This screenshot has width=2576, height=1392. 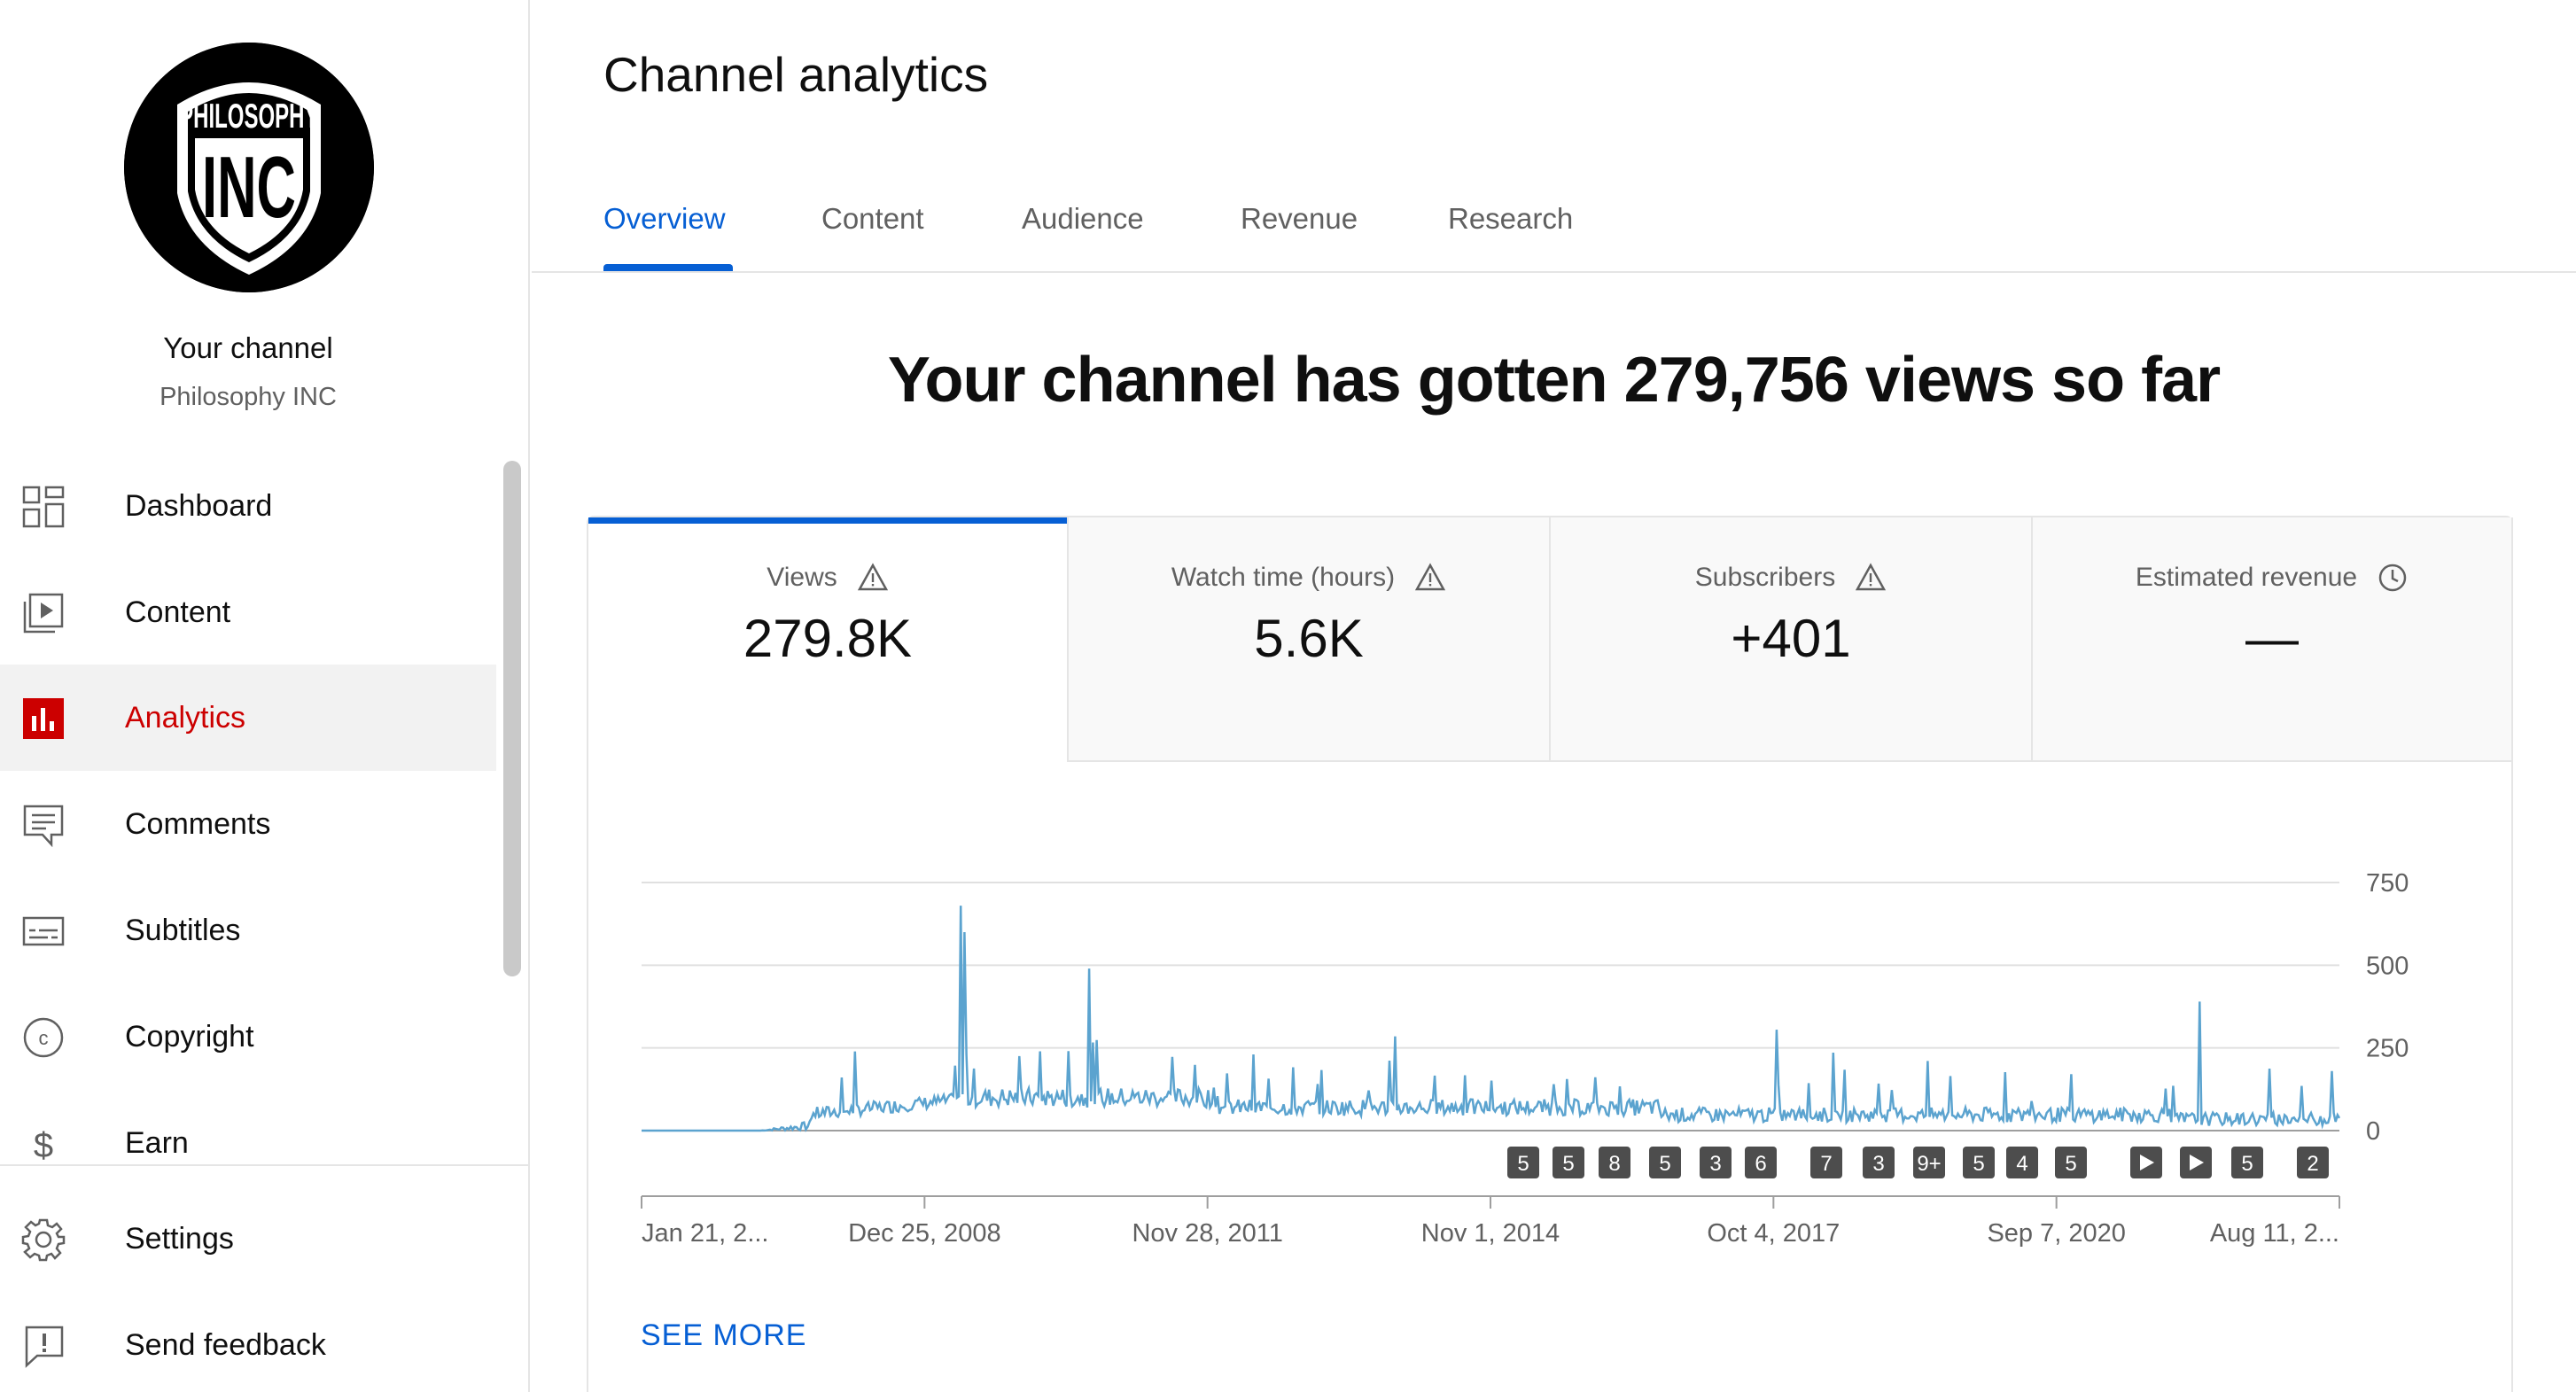 What do you see at coordinates (225, 1344) in the screenshot?
I see `sidebar-item-label: Send feedback` at bounding box center [225, 1344].